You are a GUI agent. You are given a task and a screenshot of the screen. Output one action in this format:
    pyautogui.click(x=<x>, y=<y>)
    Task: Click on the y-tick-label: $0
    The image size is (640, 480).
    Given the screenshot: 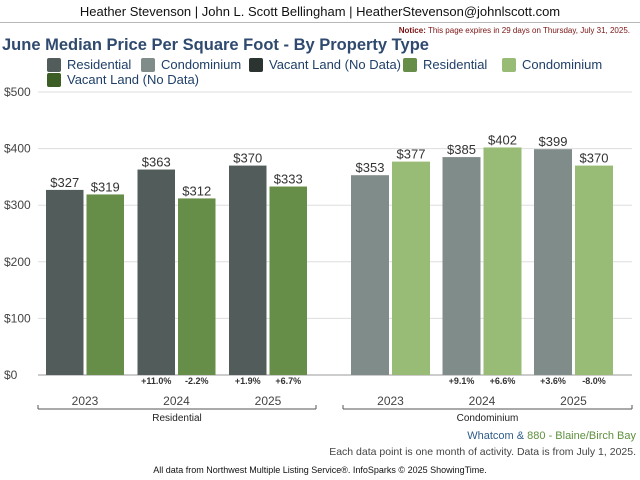 What is the action you would take?
    pyautogui.click(x=11, y=375)
    